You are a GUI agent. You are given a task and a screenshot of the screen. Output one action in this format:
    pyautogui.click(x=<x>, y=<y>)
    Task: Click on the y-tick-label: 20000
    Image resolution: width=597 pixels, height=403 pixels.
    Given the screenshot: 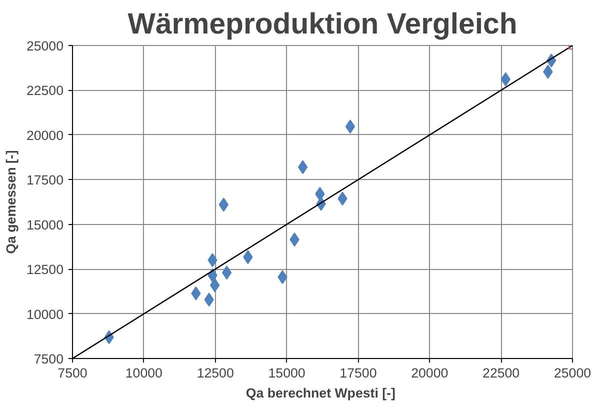 What is the action you would take?
    pyautogui.click(x=45, y=135)
    